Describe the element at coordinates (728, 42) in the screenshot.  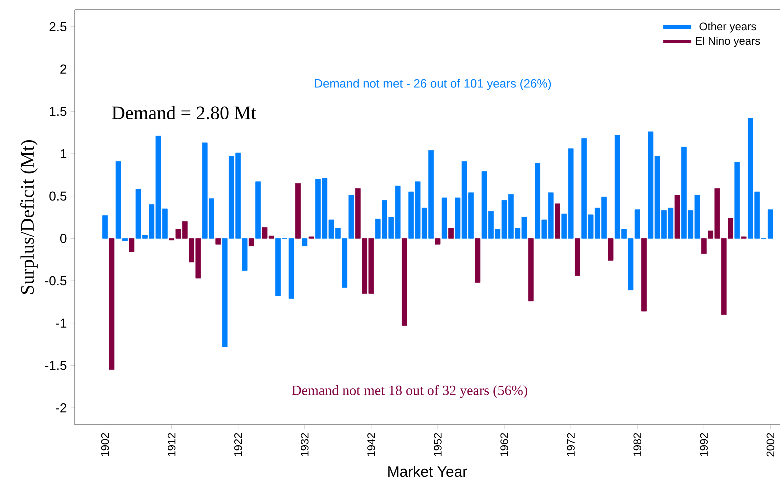
I see `legend-label: El Nino years` at that location.